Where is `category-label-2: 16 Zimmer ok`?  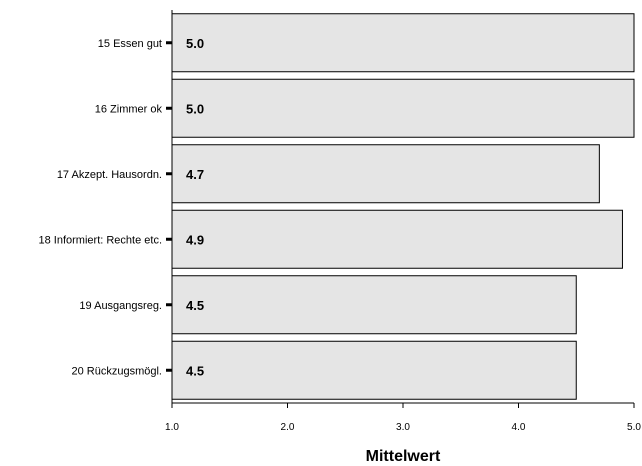
category-label-2: 16 Zimmer ok is located at coordinates (129, 109).